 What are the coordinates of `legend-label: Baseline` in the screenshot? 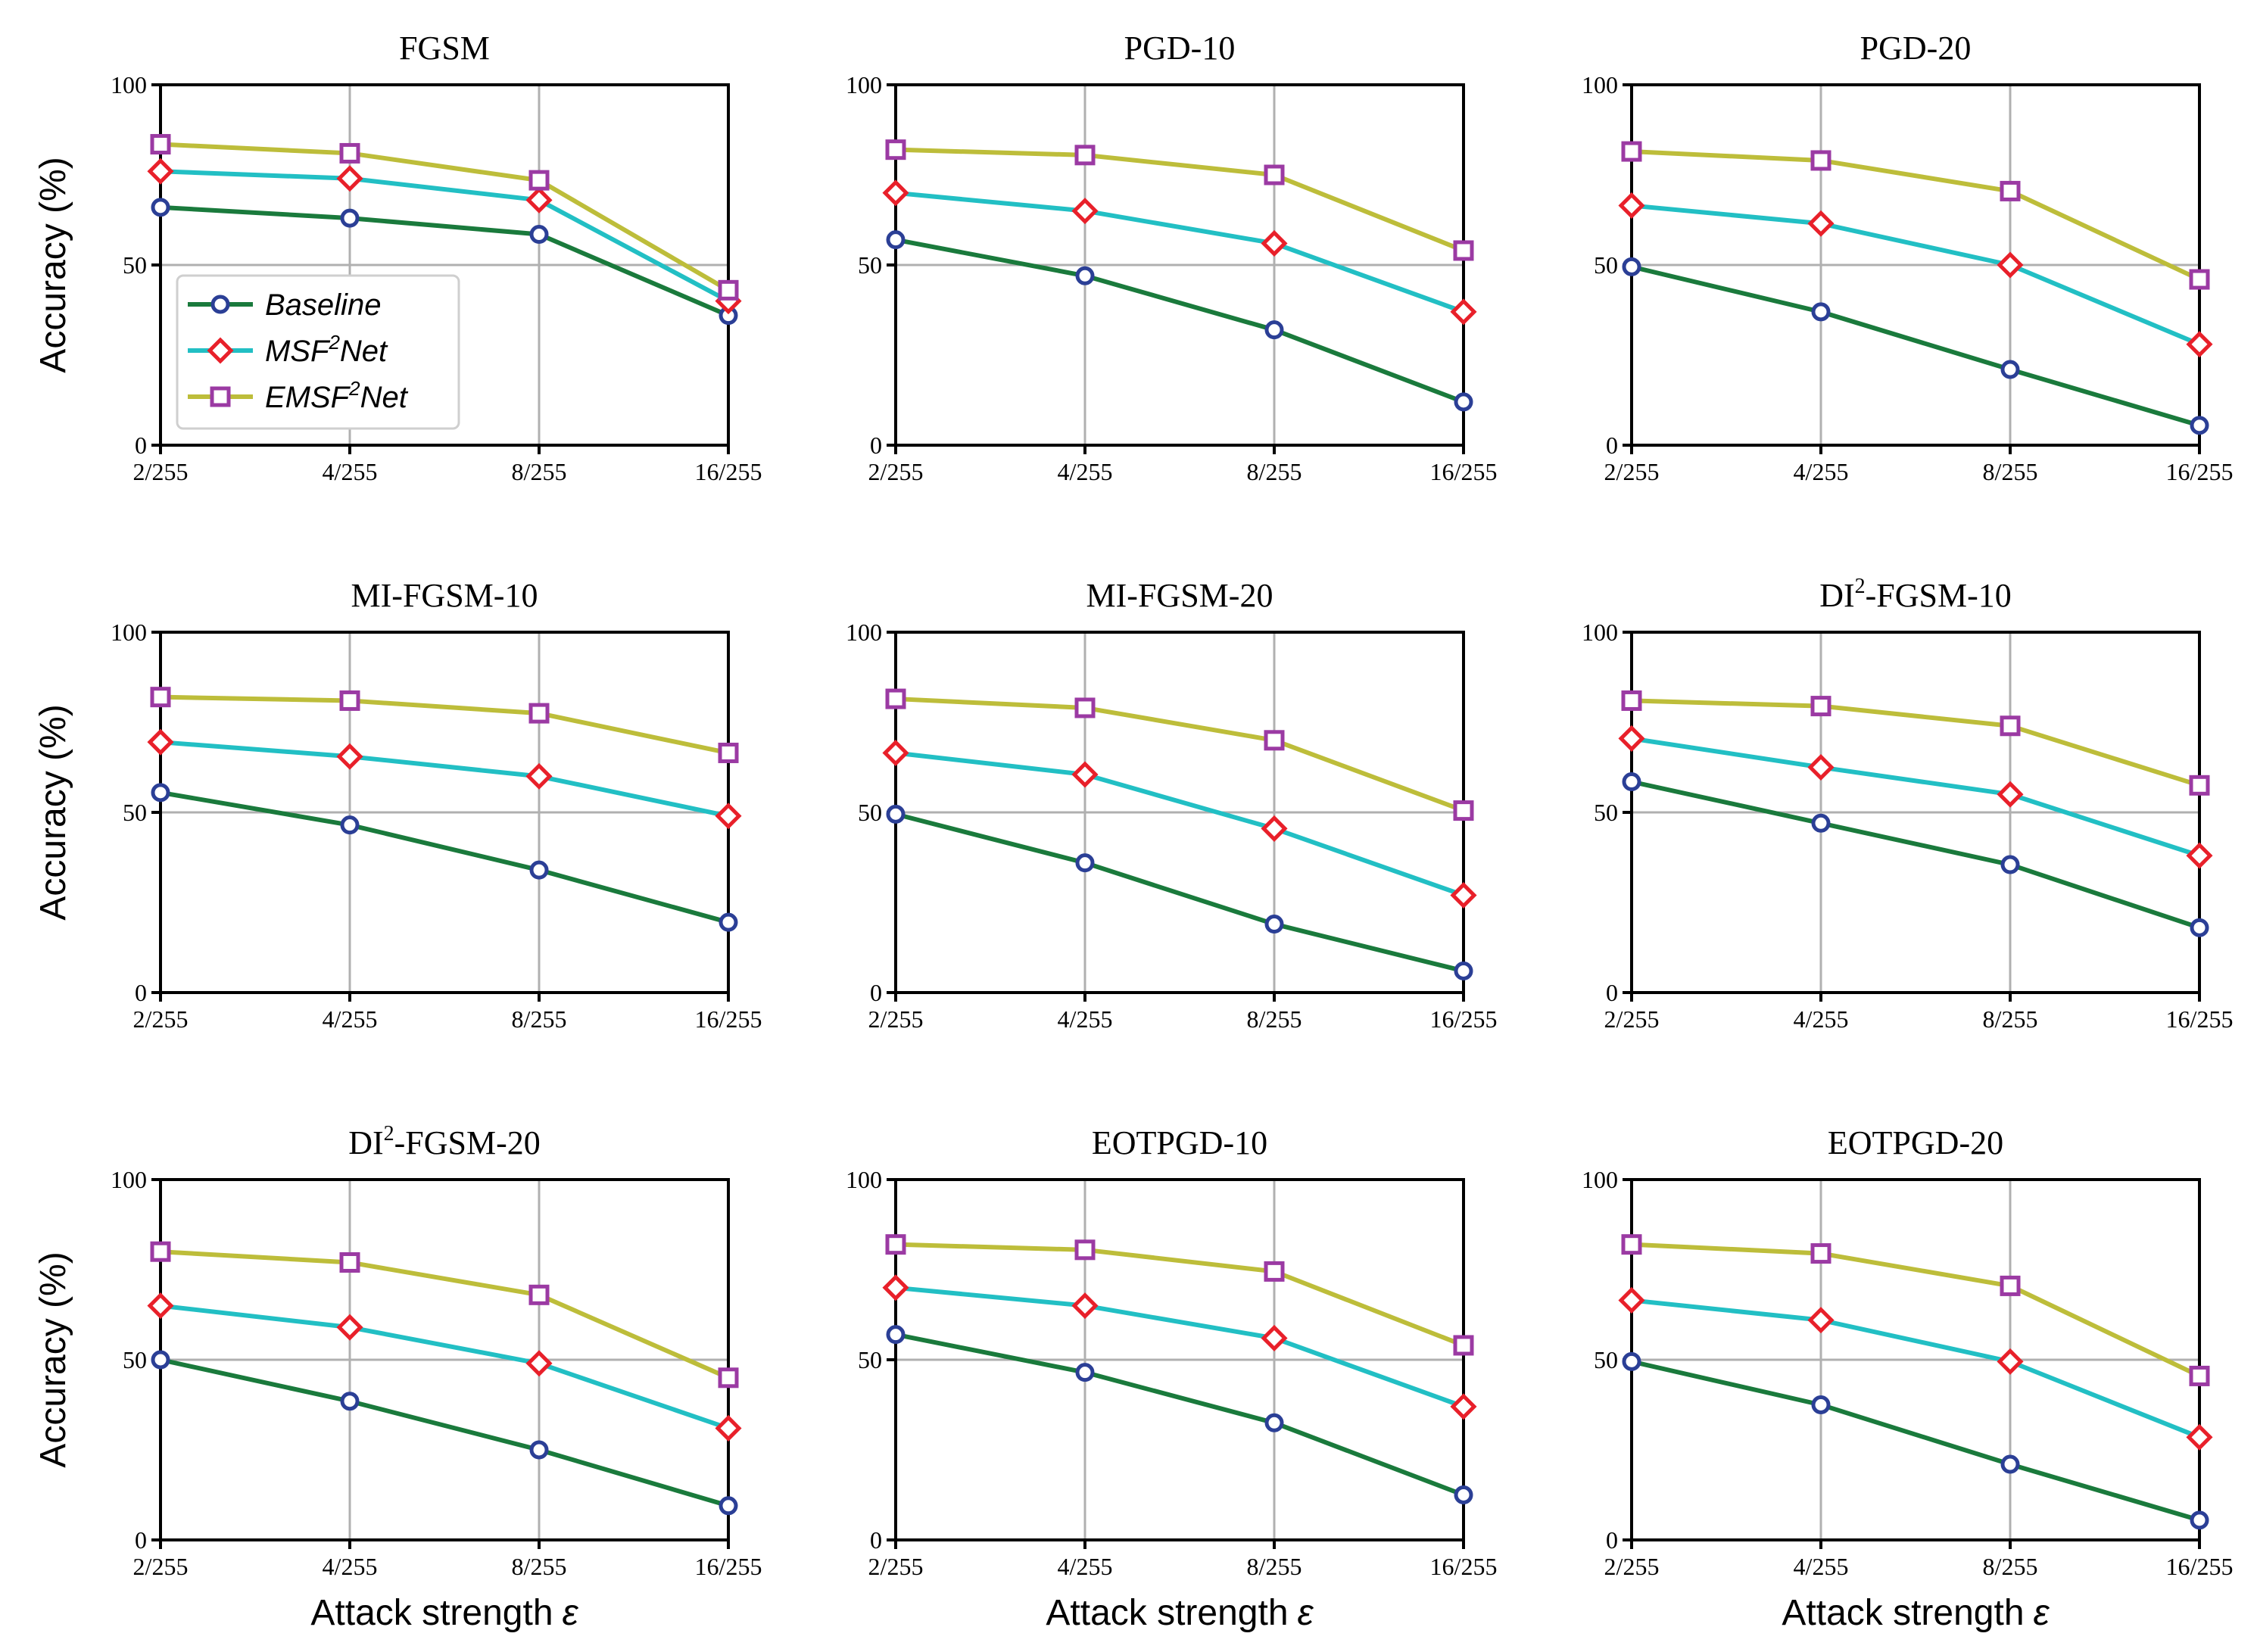 It's located at (323, 305).